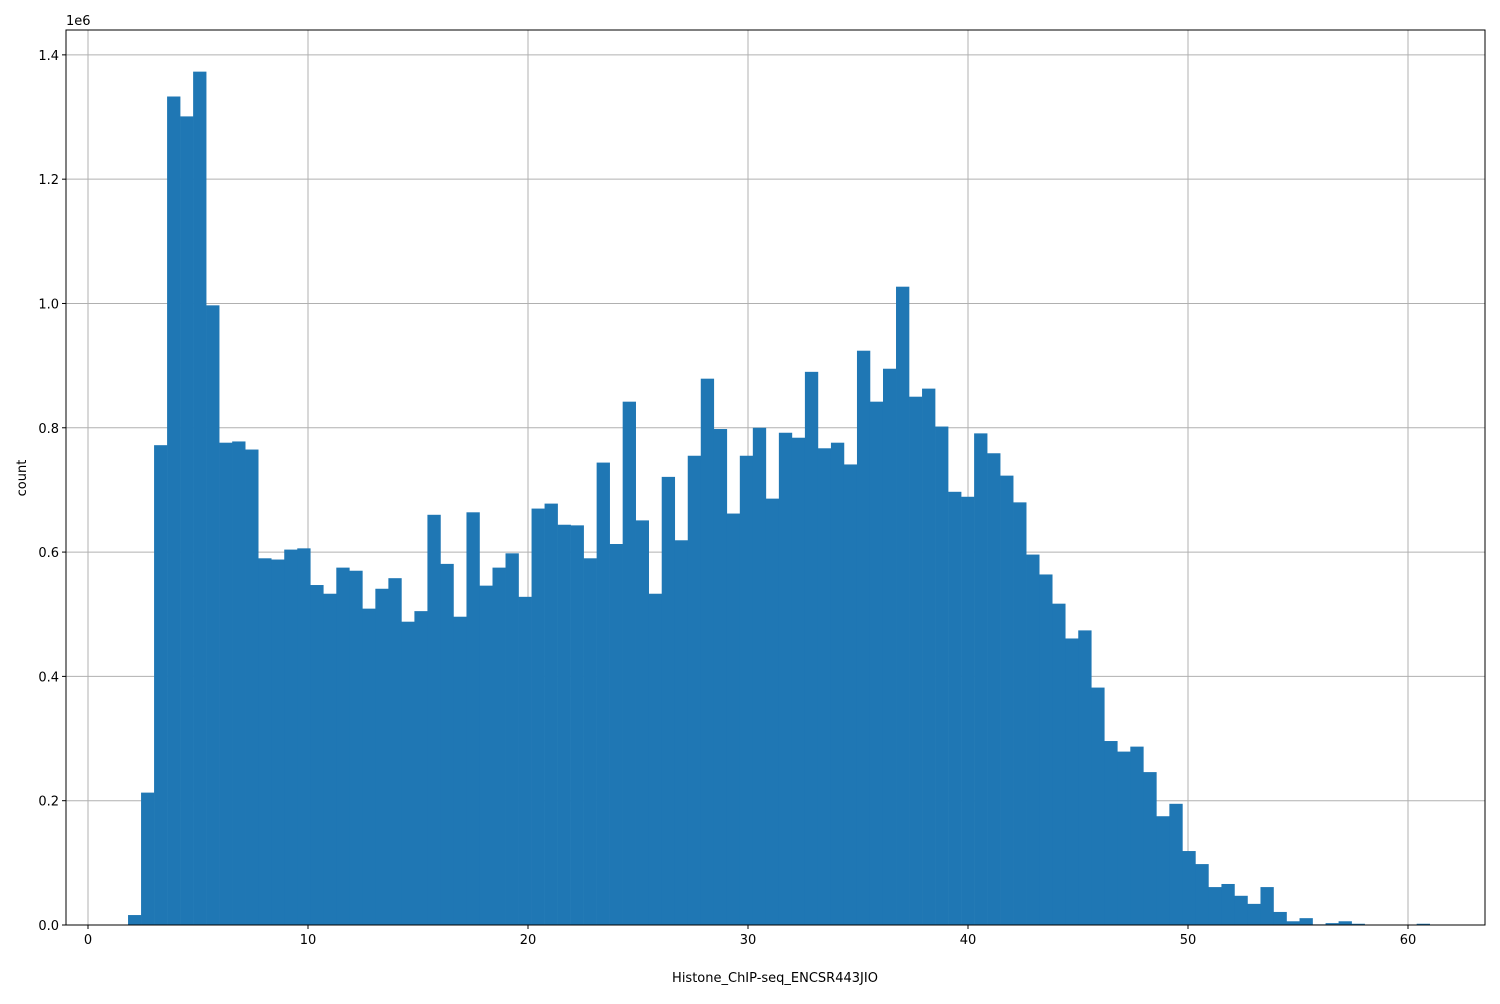  What do you see at coordinates (1408, 940) in the screenshot?
I see `x-tick-label: 60` at bounding box center [1408, 940].